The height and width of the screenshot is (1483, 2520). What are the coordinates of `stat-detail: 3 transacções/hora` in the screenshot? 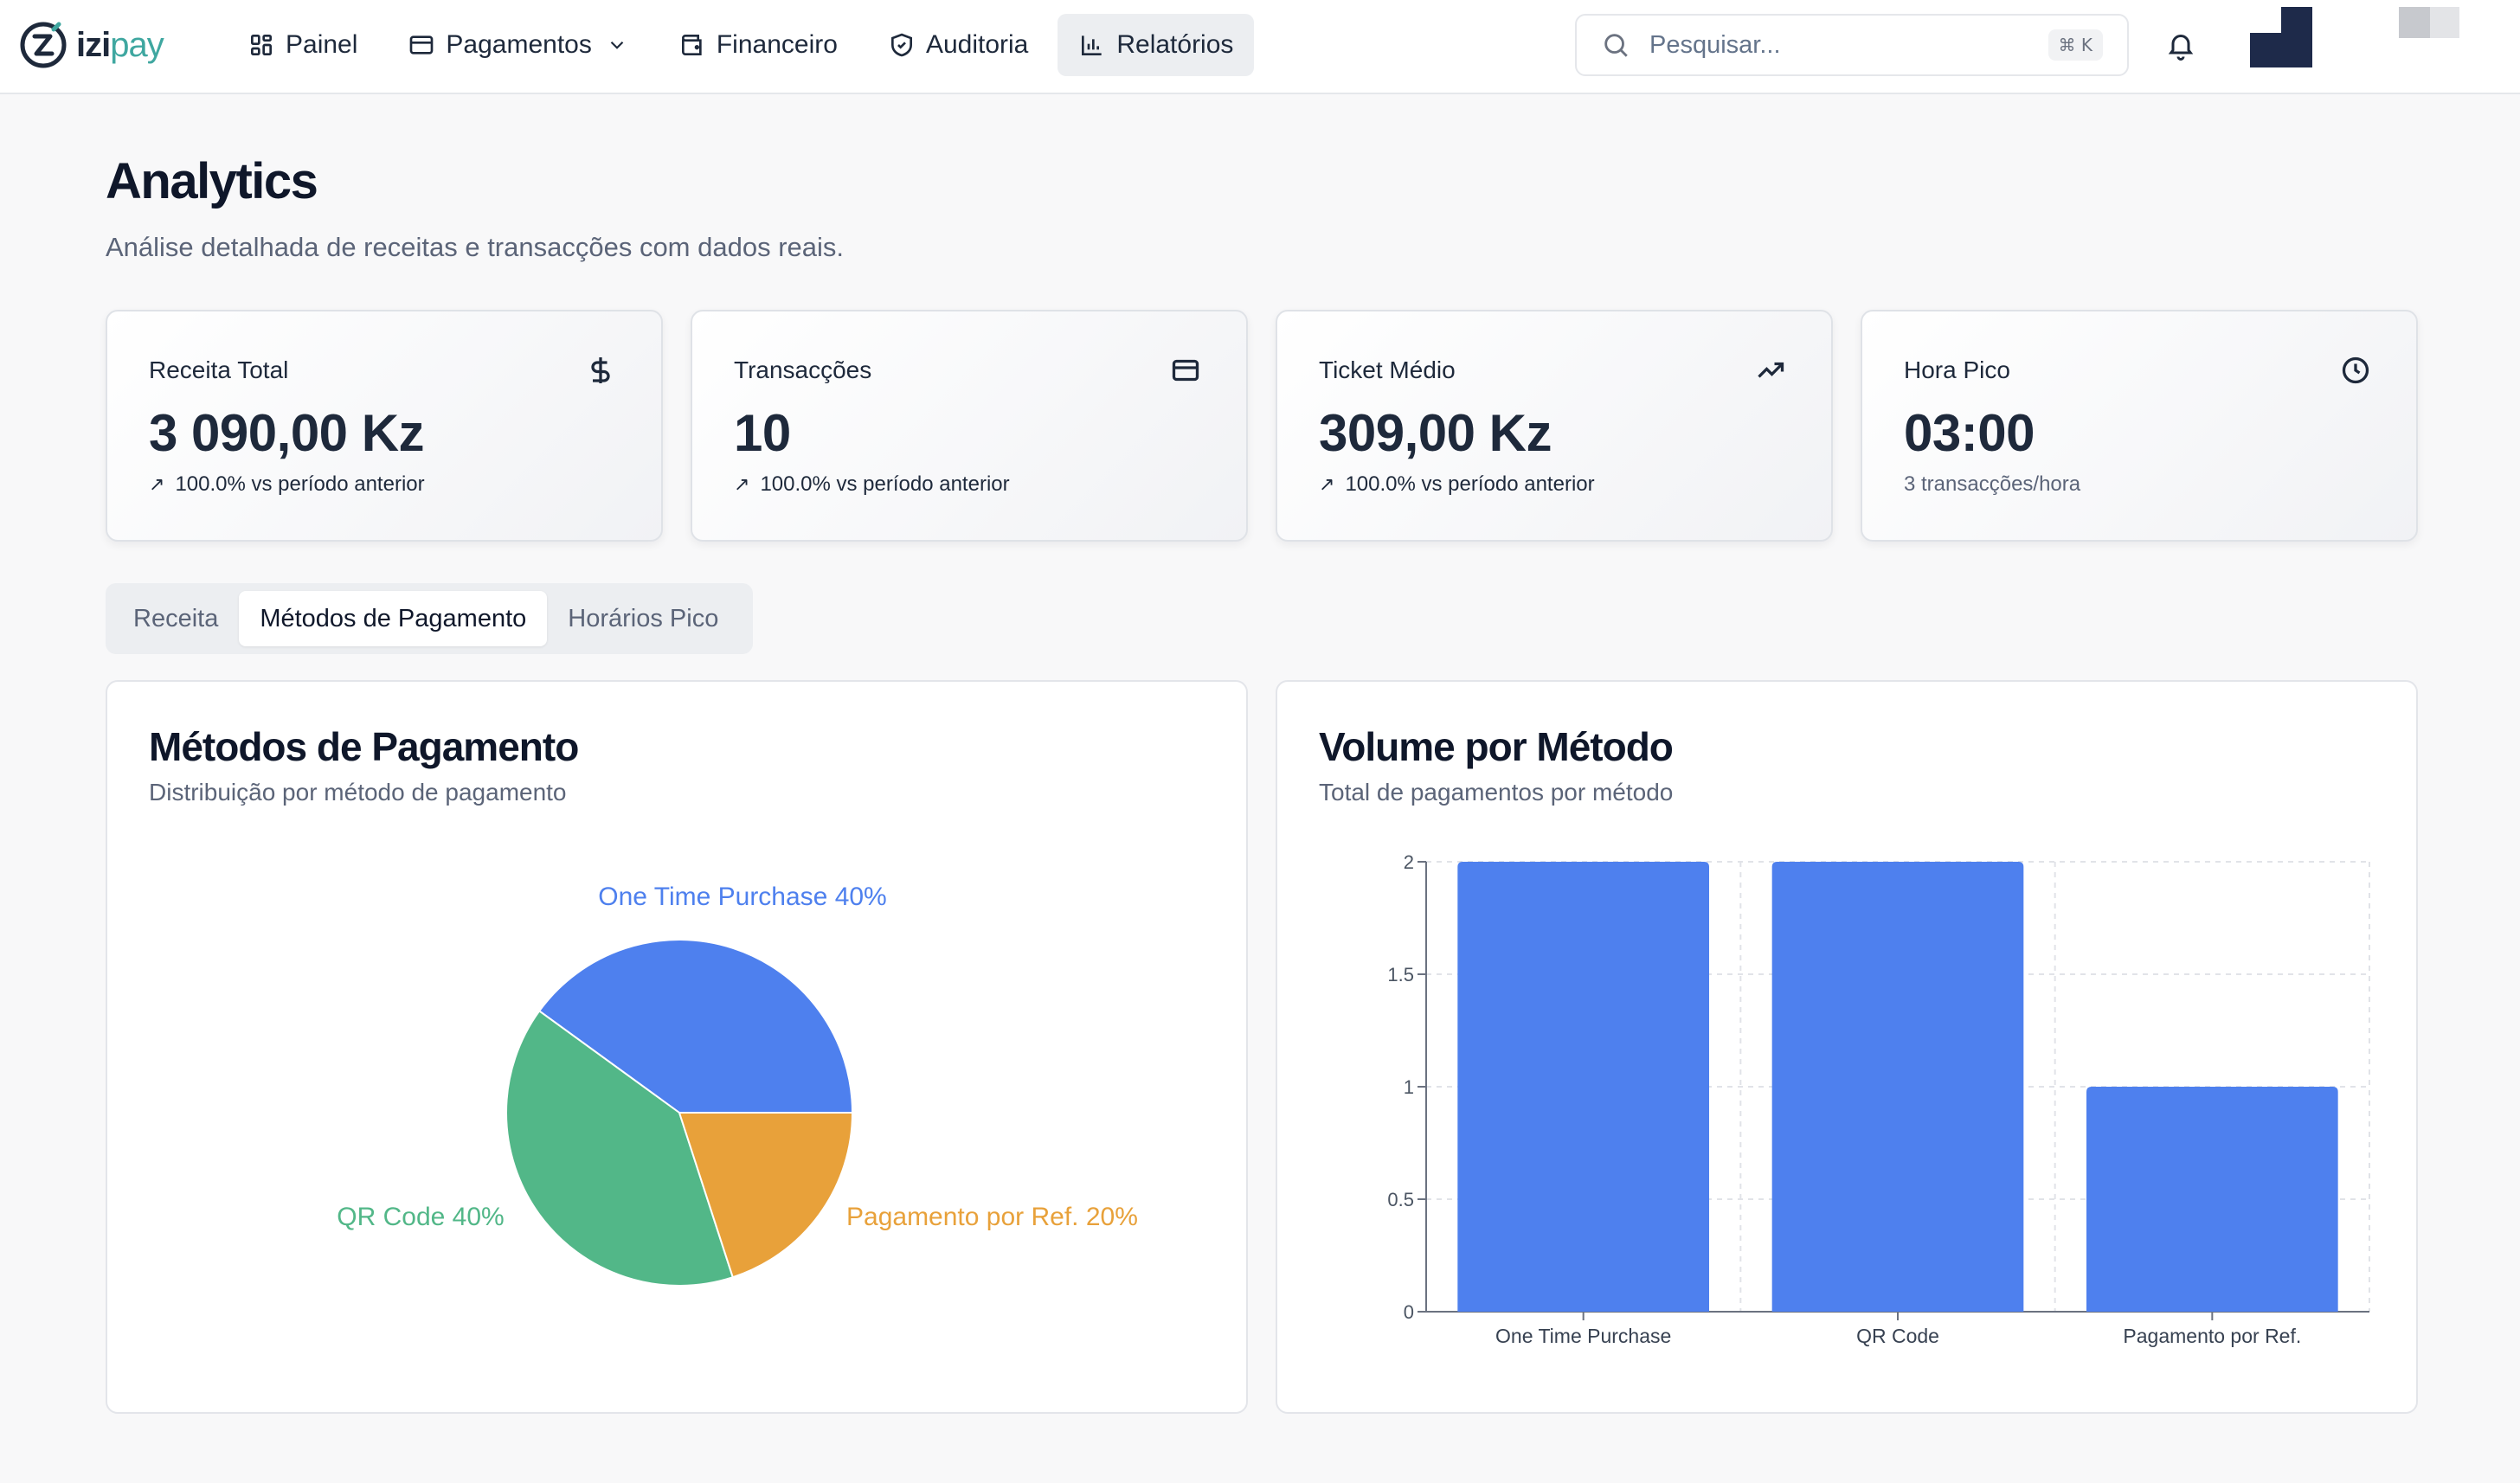 It's located at (1992, 484).